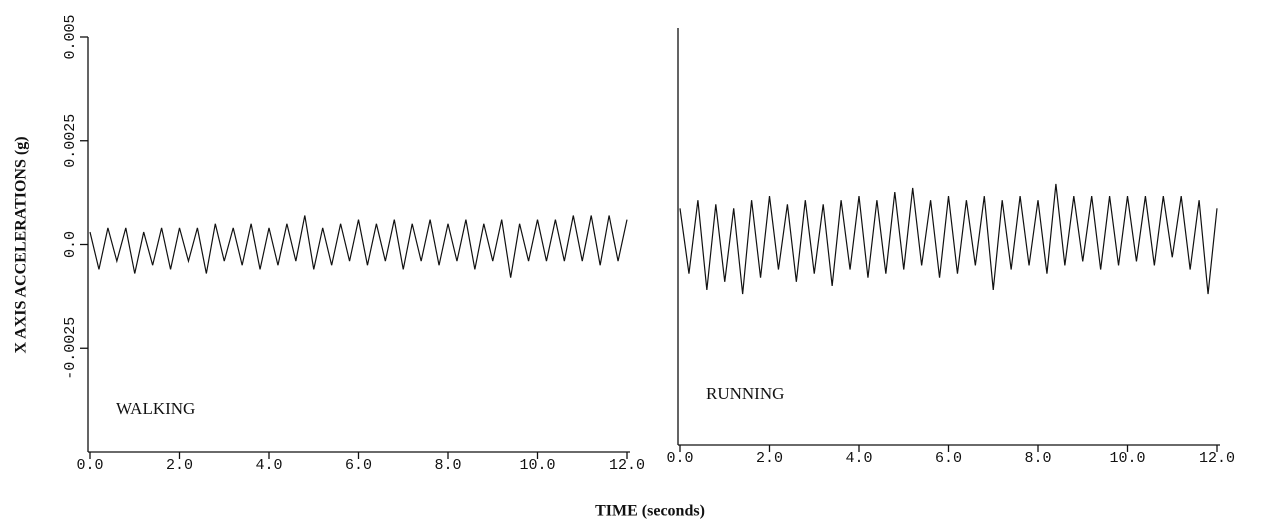 This screenshot has height=527, width=1268. What do you see at coordinates (70, 36) in the screenshot?
I see `y-tick-label: 0.005` at bounding box center [70, 36].